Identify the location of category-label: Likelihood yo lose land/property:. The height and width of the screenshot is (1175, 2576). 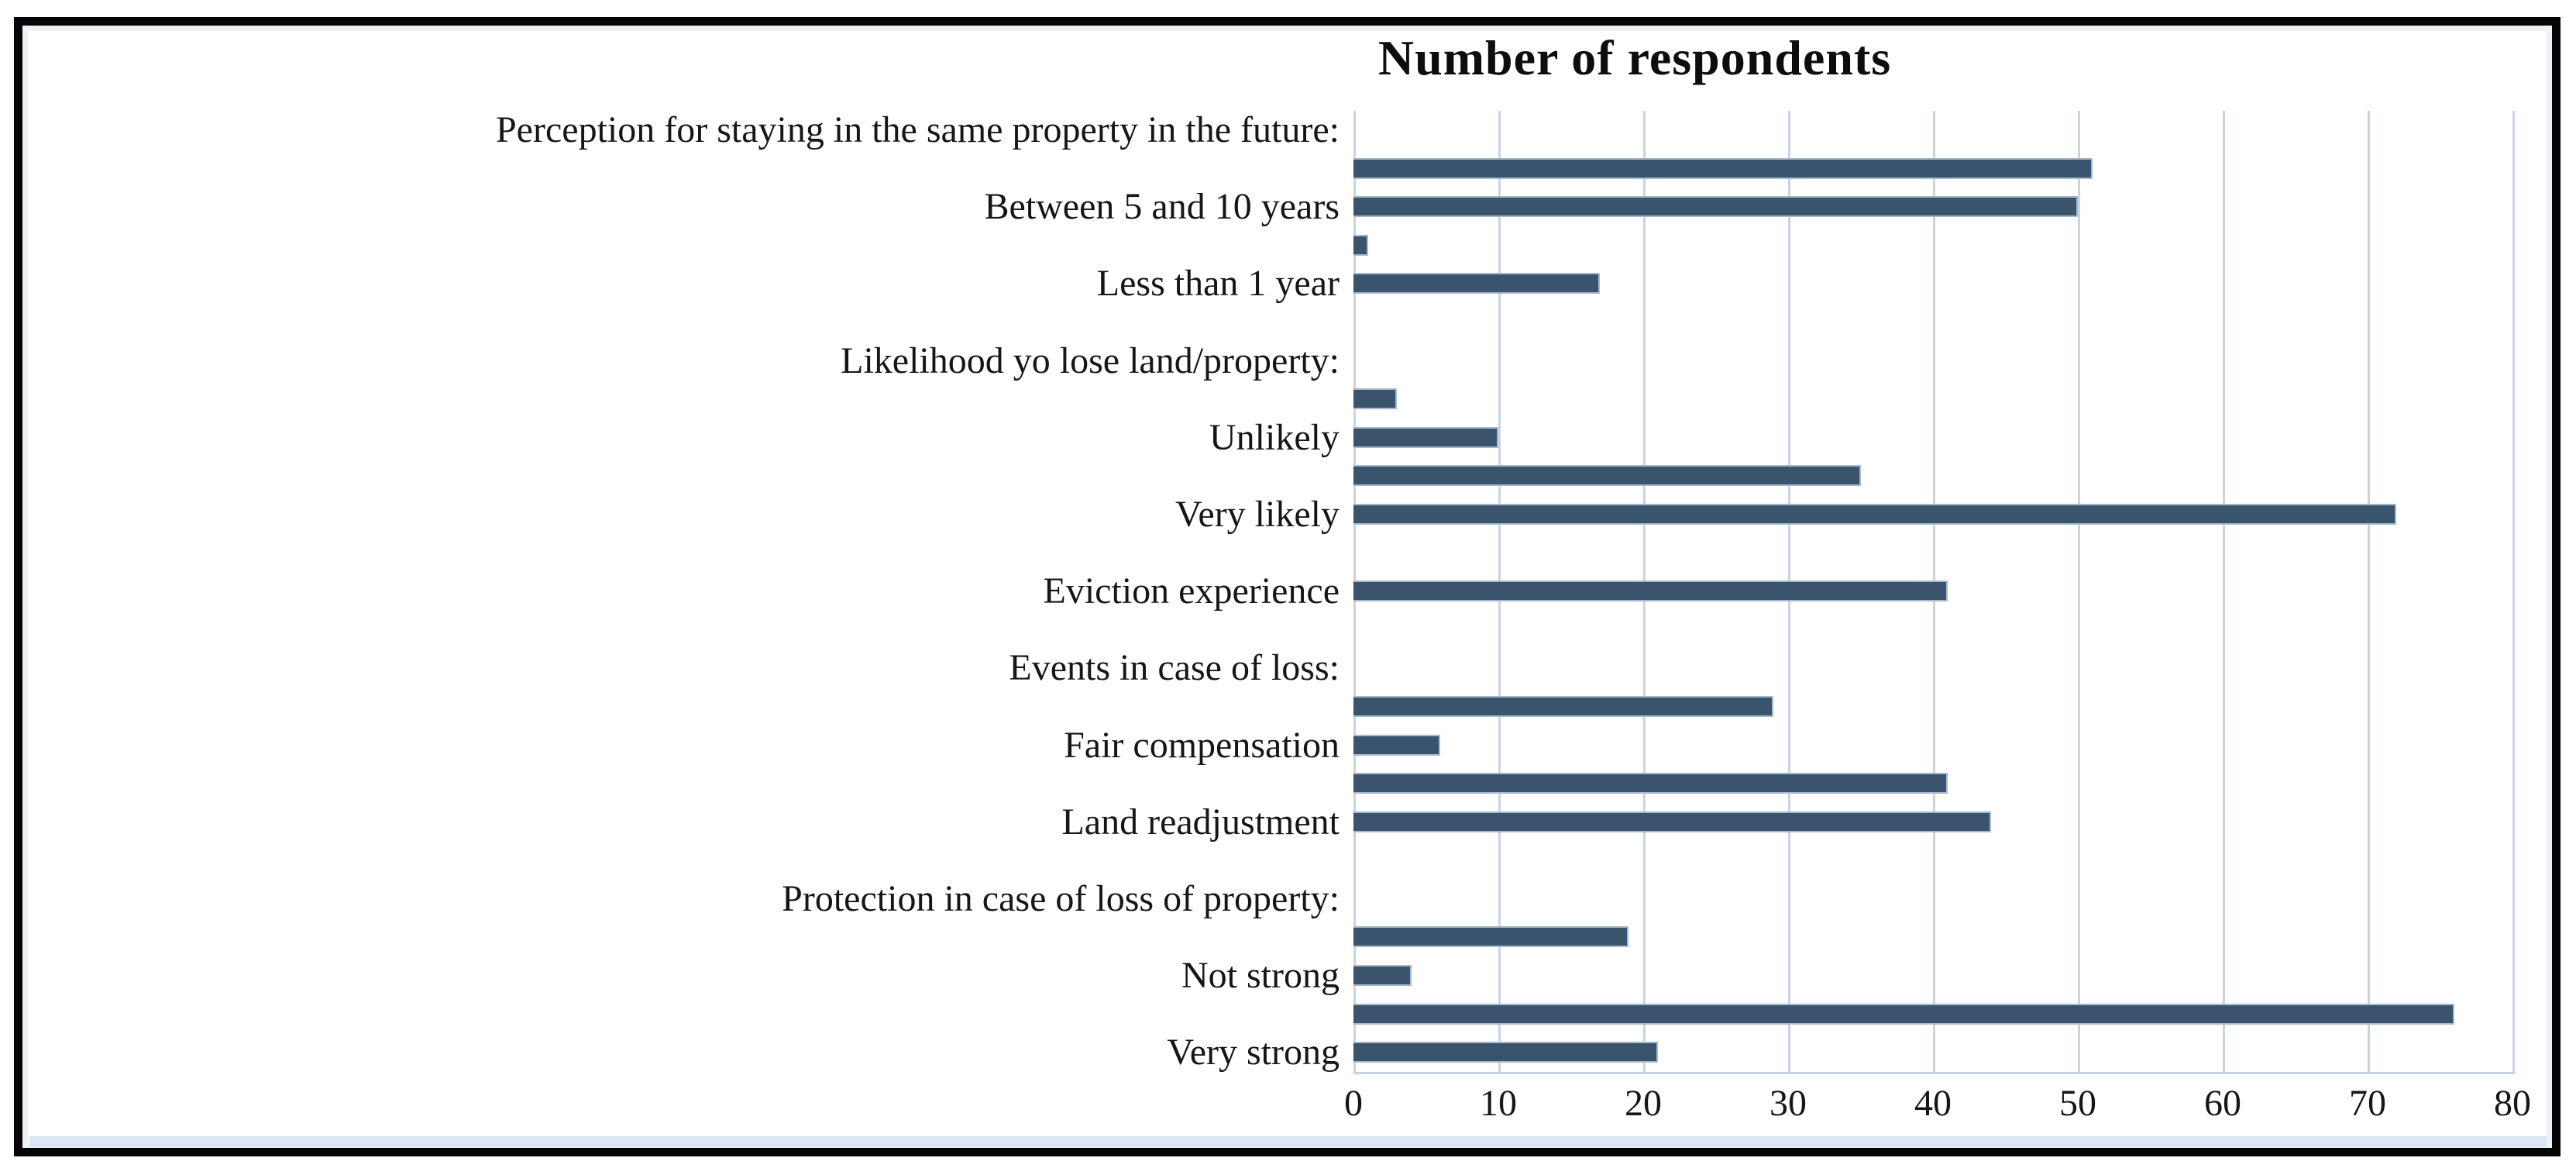
(1090, 360).